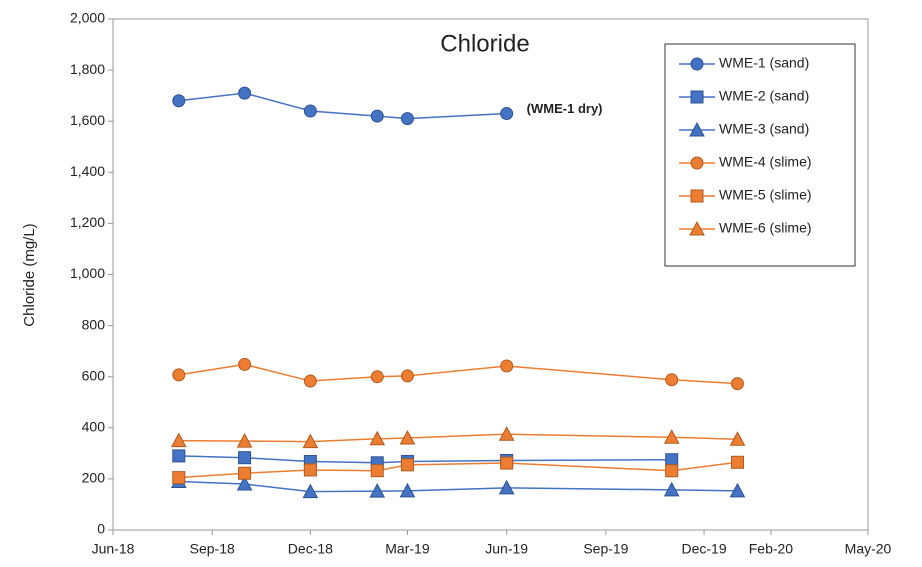 The image size is (922, 567). Describe the element at coordinates (764, 96) in the screenshot. I see `legend-label: WME-2 (sand)` at that location.